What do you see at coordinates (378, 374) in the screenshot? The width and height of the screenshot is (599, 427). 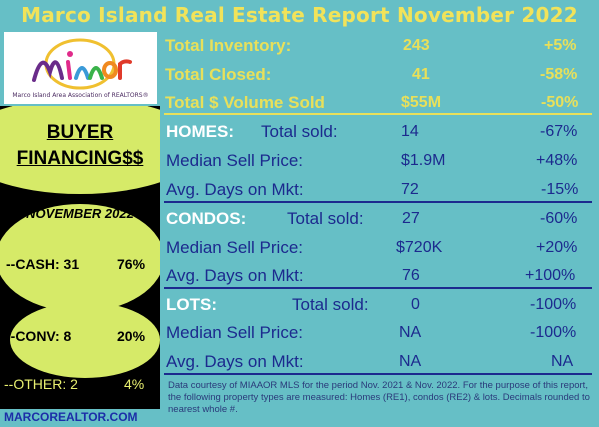 I see `lots-underline` at bounding box center [378, 374].